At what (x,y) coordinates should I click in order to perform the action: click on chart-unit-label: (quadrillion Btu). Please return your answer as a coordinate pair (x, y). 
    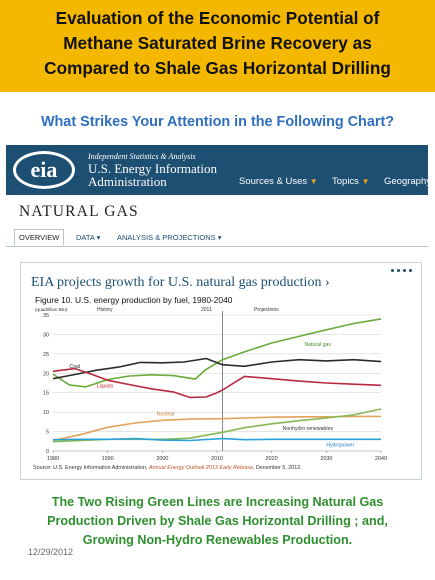
    Looking at the image, I should click on (51, 309).